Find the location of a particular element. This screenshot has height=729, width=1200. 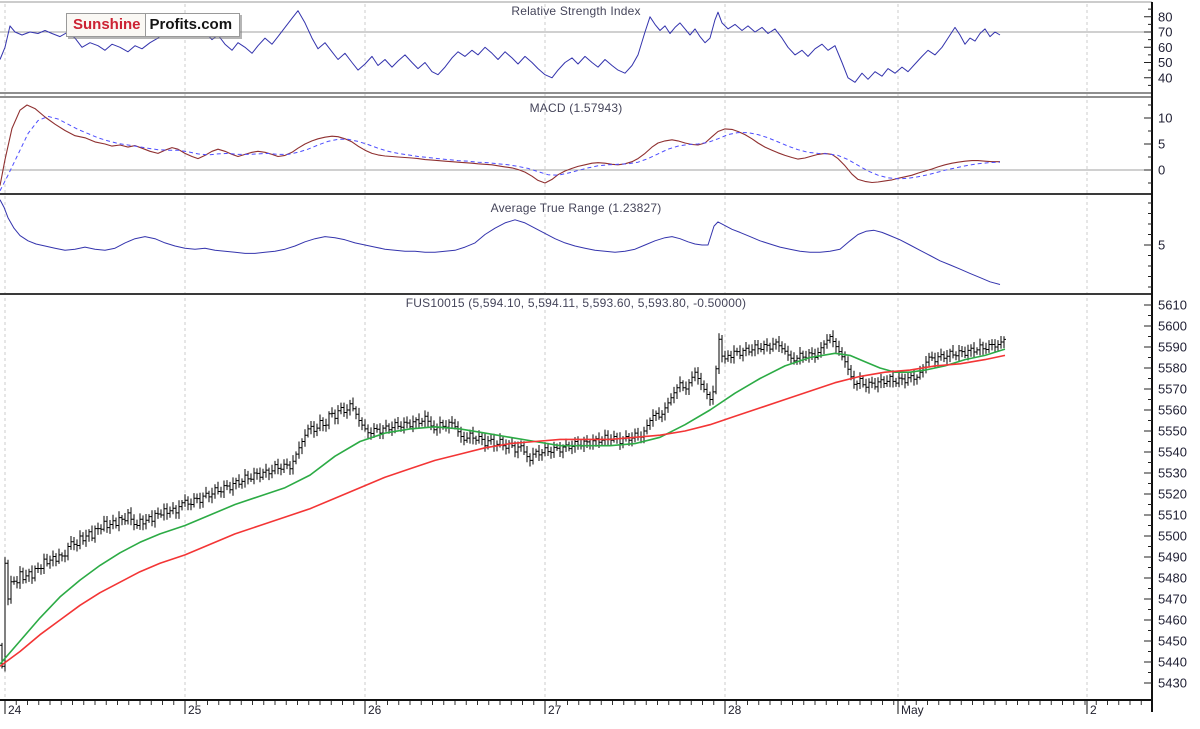

price-y-tick-label: 5550 is located at coordinates (1172, 431).